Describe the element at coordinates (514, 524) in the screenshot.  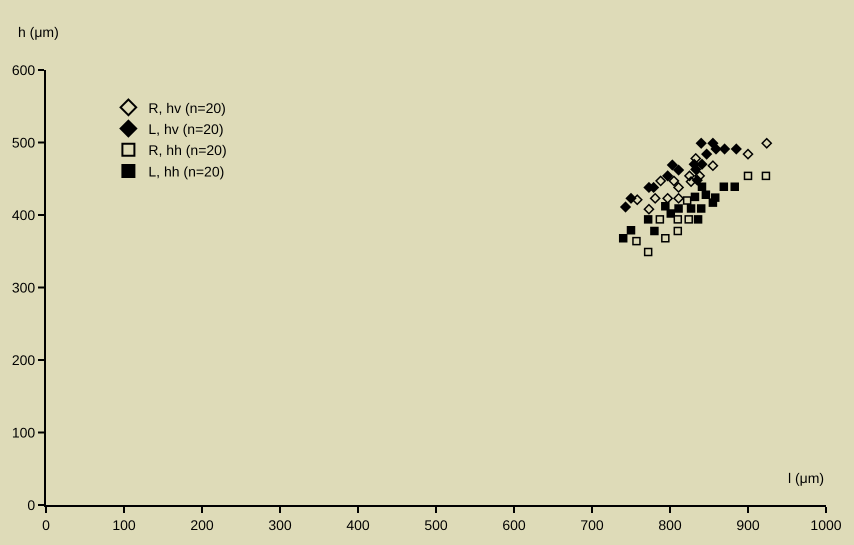
I see `x-tick-label: 600` at that location.